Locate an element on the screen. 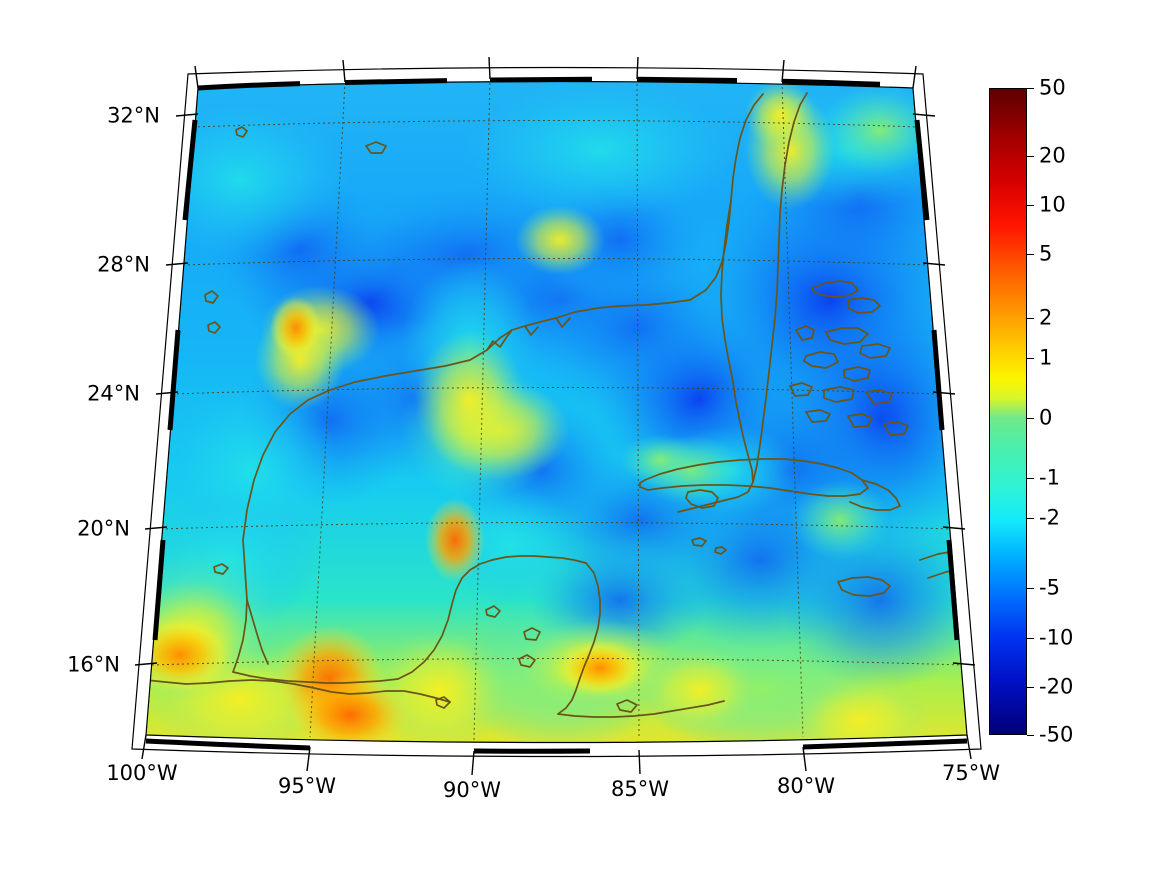 This screenshot has height=875, width=1167. colorbar-gradient is located at coordinates (1008, 411).